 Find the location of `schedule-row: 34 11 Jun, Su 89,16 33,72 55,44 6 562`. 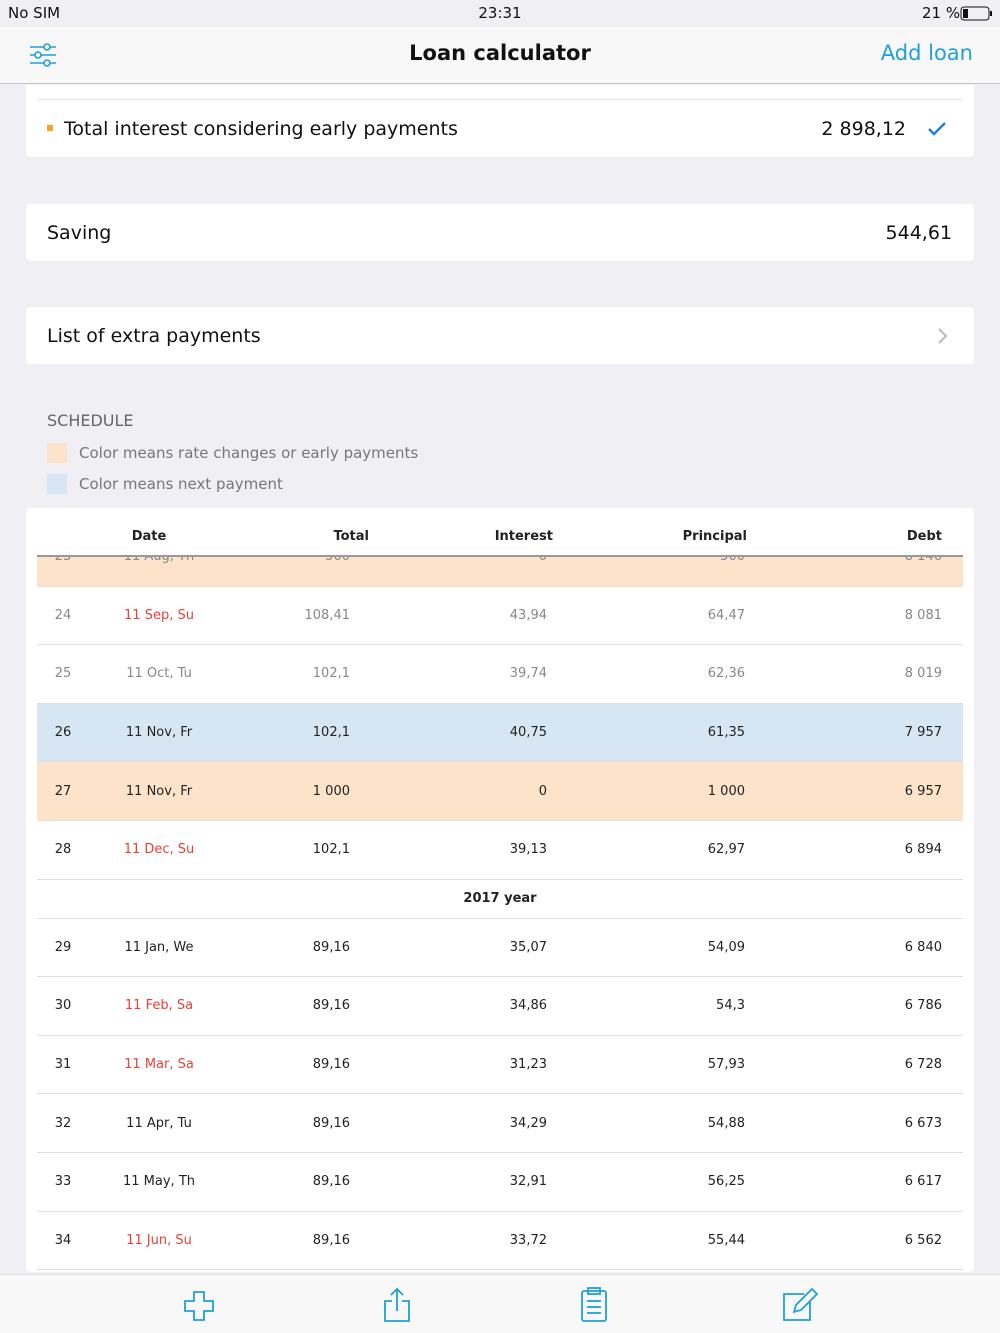

schedule-row: 34 11 Jun, Su 89,16 33,72 55,44 6 562 is located at coordinates (500, 1241).